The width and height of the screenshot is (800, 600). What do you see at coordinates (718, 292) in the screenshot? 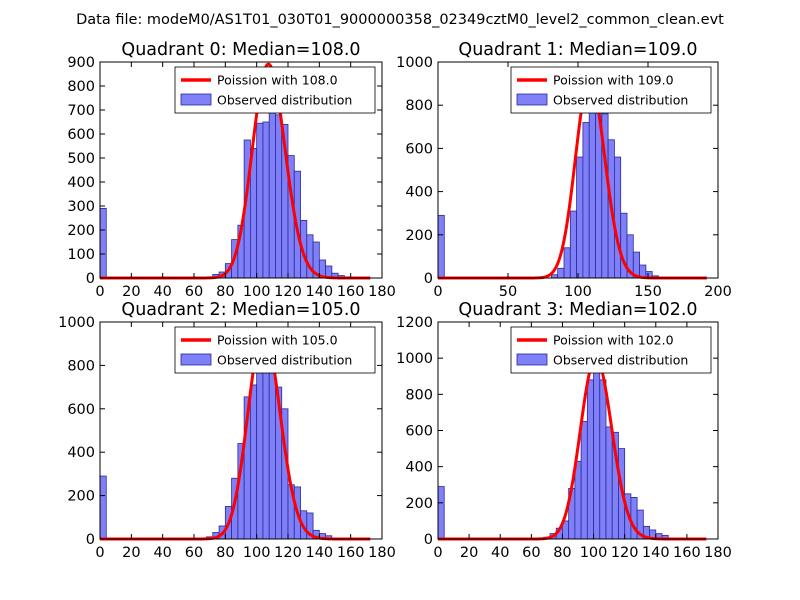
I see `x-tick-label: 200` at bounding box center [718, 292].